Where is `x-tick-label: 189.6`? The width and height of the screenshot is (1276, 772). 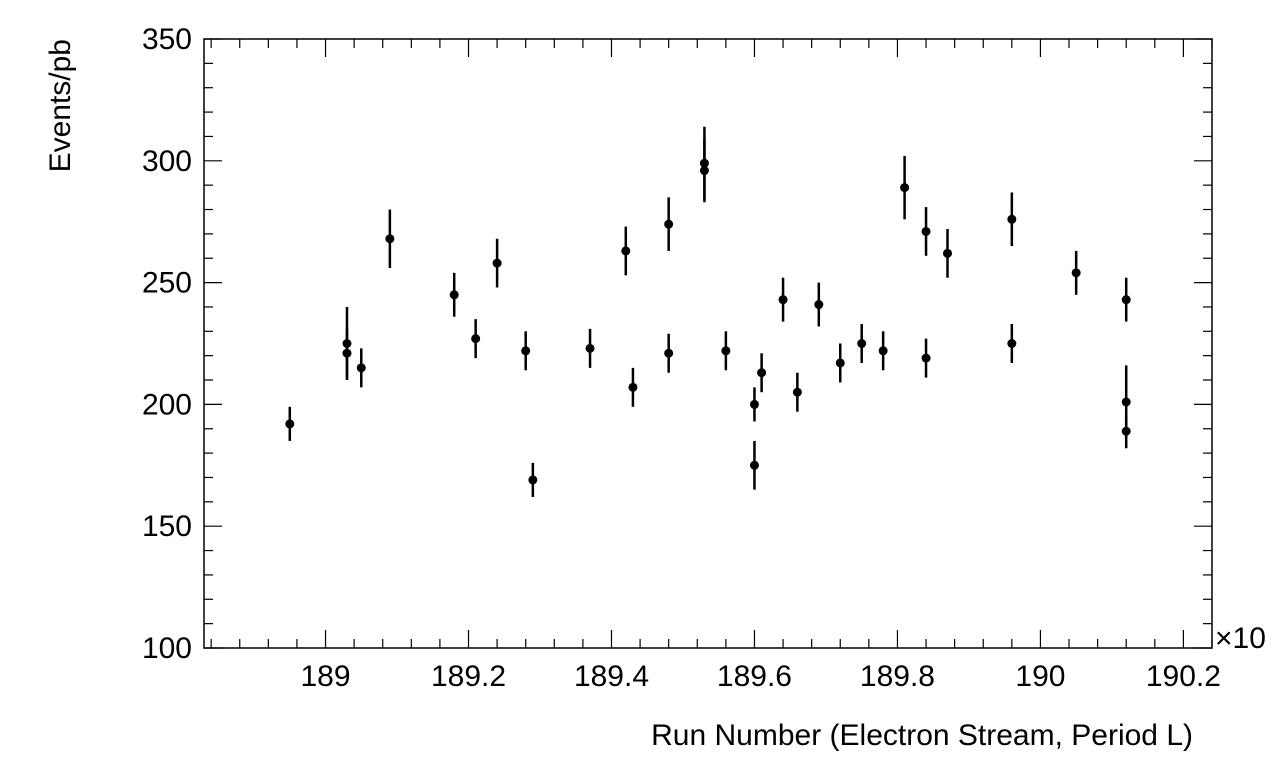
x-tick-label: 189.6 is located at coordinates (754, 676).